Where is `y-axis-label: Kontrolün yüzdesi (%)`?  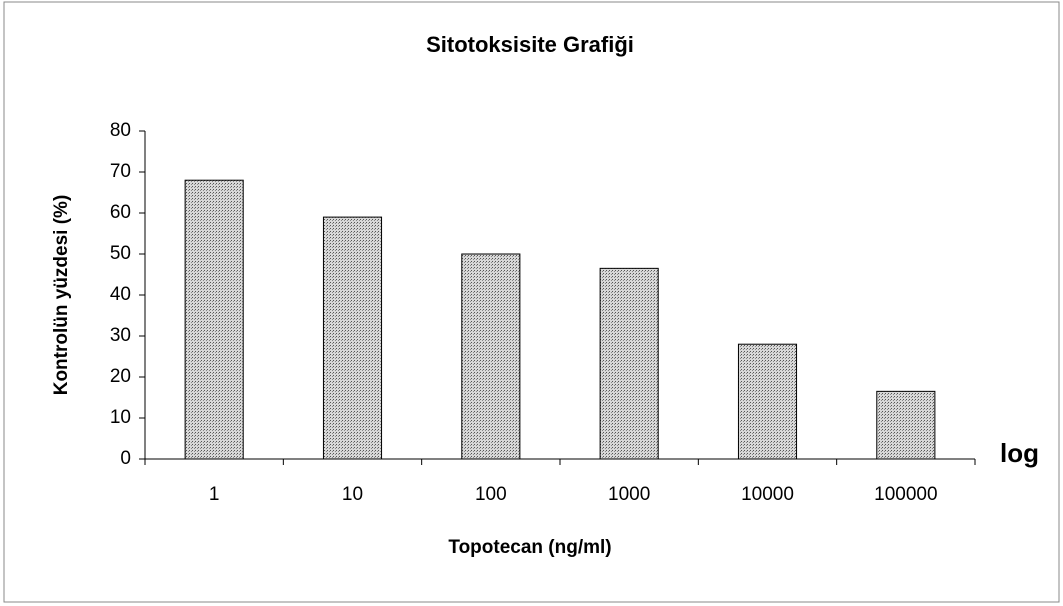
y-axis-label: Kontrolün yüzdesi (%) is located at coordinates (61, 295).